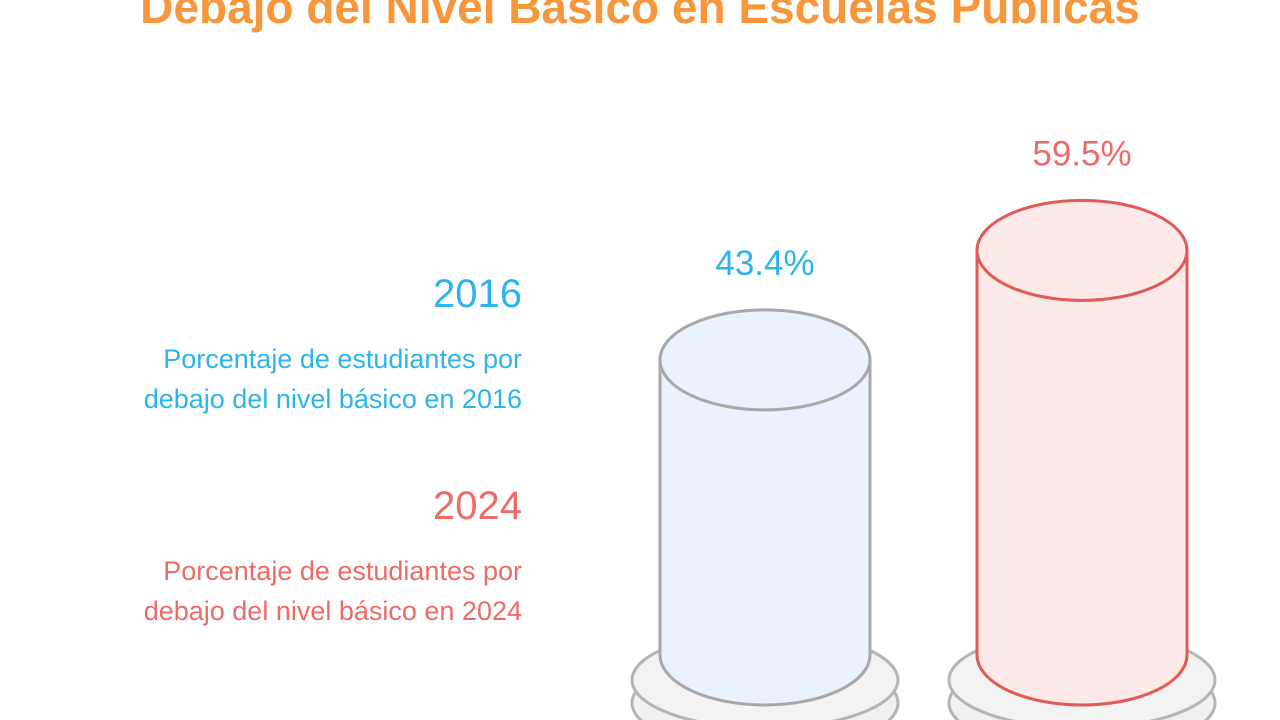 The image size is (1280, 720). I want to click on cylinder-body-2024, so click(1082, 477).